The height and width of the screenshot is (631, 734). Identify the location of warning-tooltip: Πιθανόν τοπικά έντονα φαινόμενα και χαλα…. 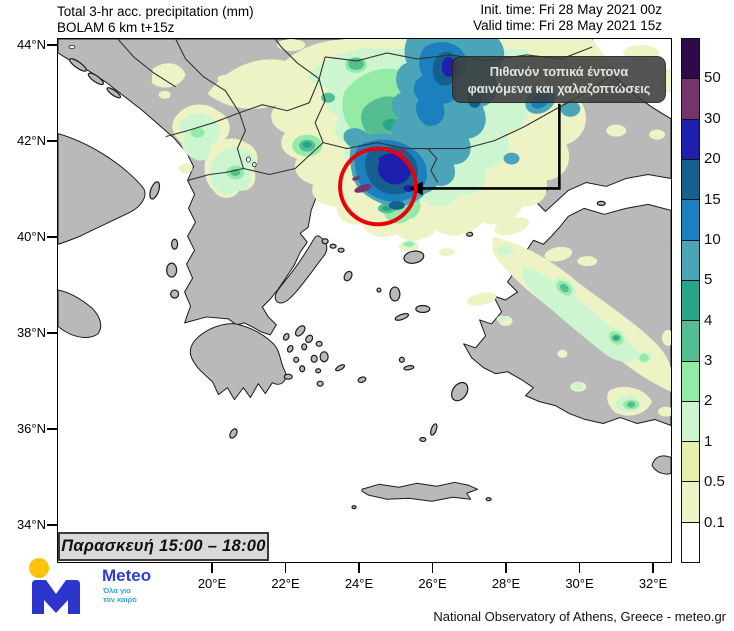
(559, 79).